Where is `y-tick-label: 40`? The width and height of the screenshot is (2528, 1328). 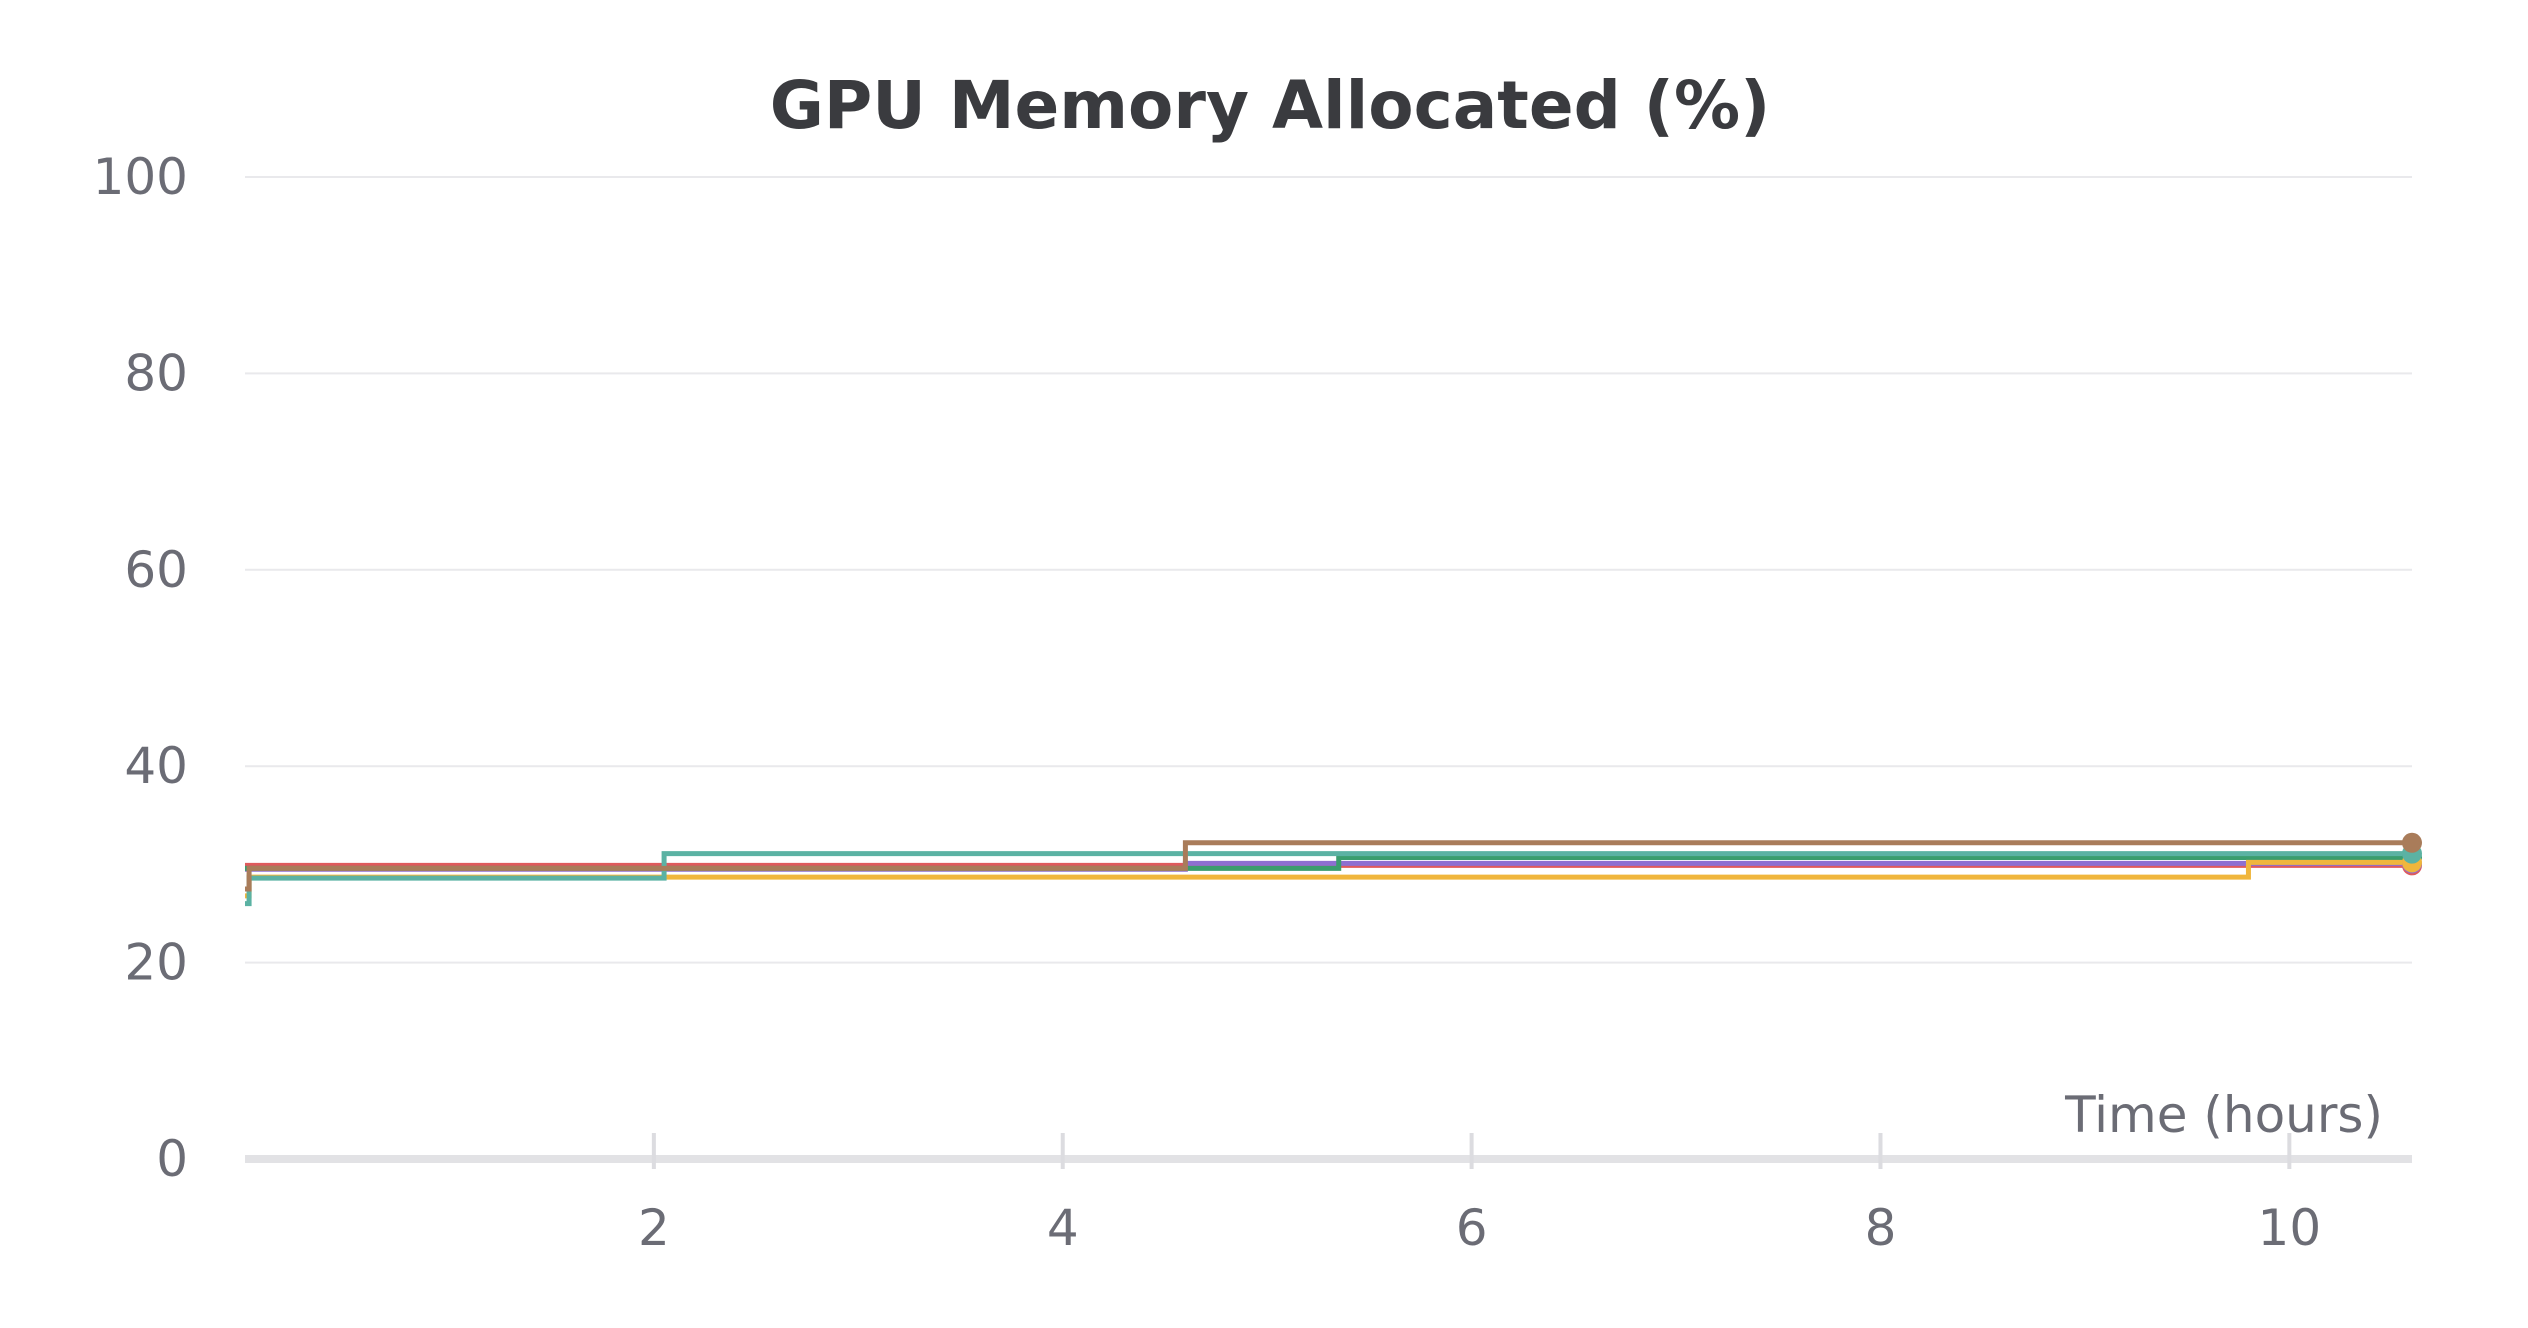
y-tick-label: 40 is located at coordinates (156, 766).